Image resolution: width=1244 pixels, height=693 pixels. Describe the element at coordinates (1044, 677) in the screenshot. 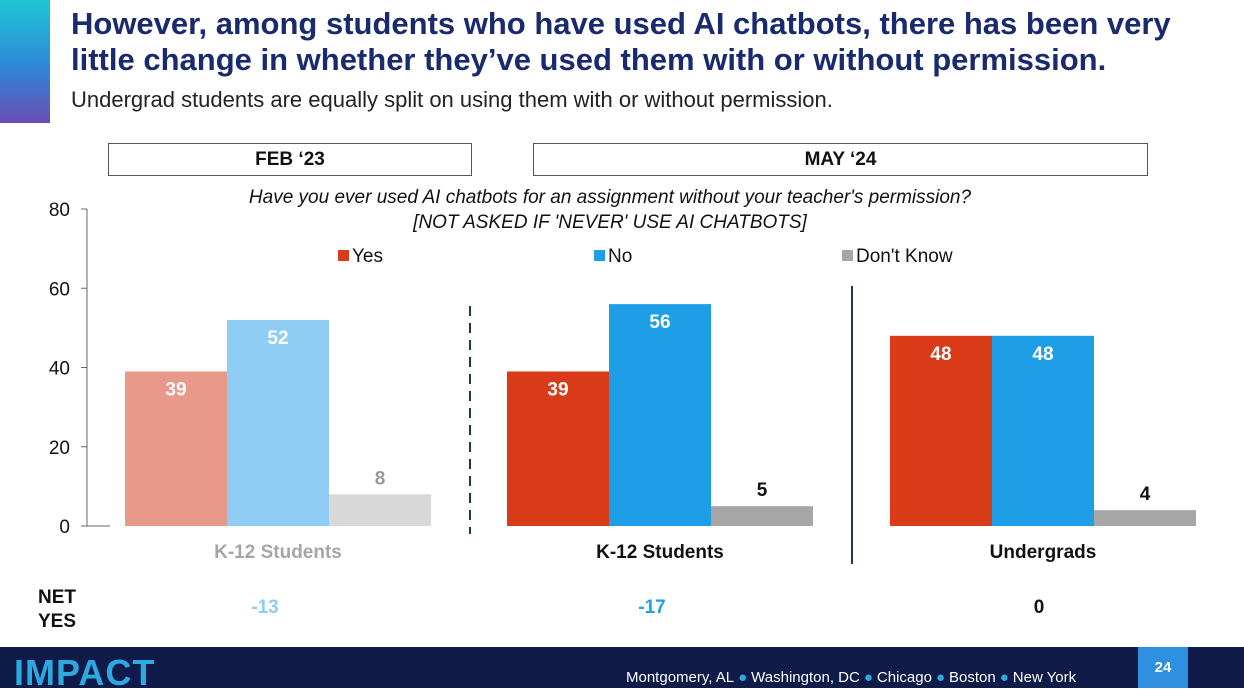

I see `location-new-york: New York` at that location.